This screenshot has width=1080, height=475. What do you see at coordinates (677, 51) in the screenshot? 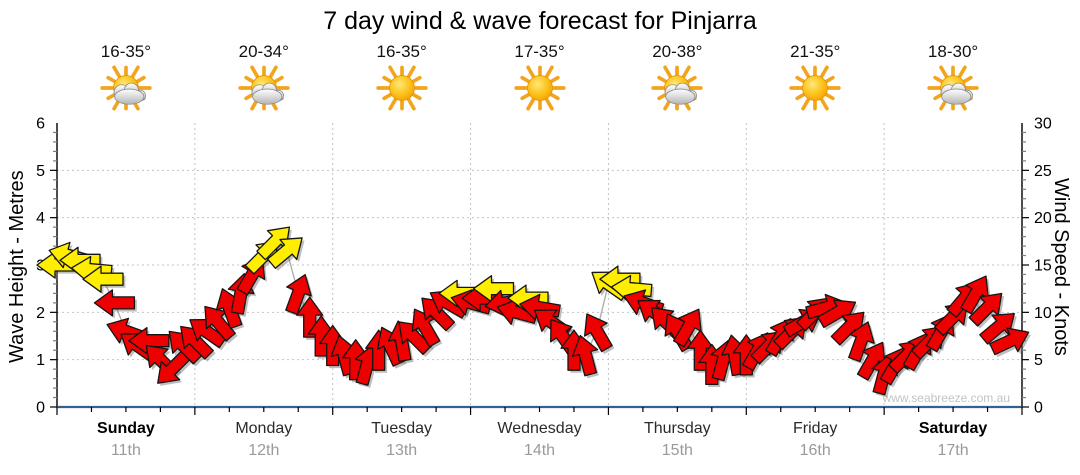
I see `temperature-range-label: 20-38°` at bounding box center [677, 51].